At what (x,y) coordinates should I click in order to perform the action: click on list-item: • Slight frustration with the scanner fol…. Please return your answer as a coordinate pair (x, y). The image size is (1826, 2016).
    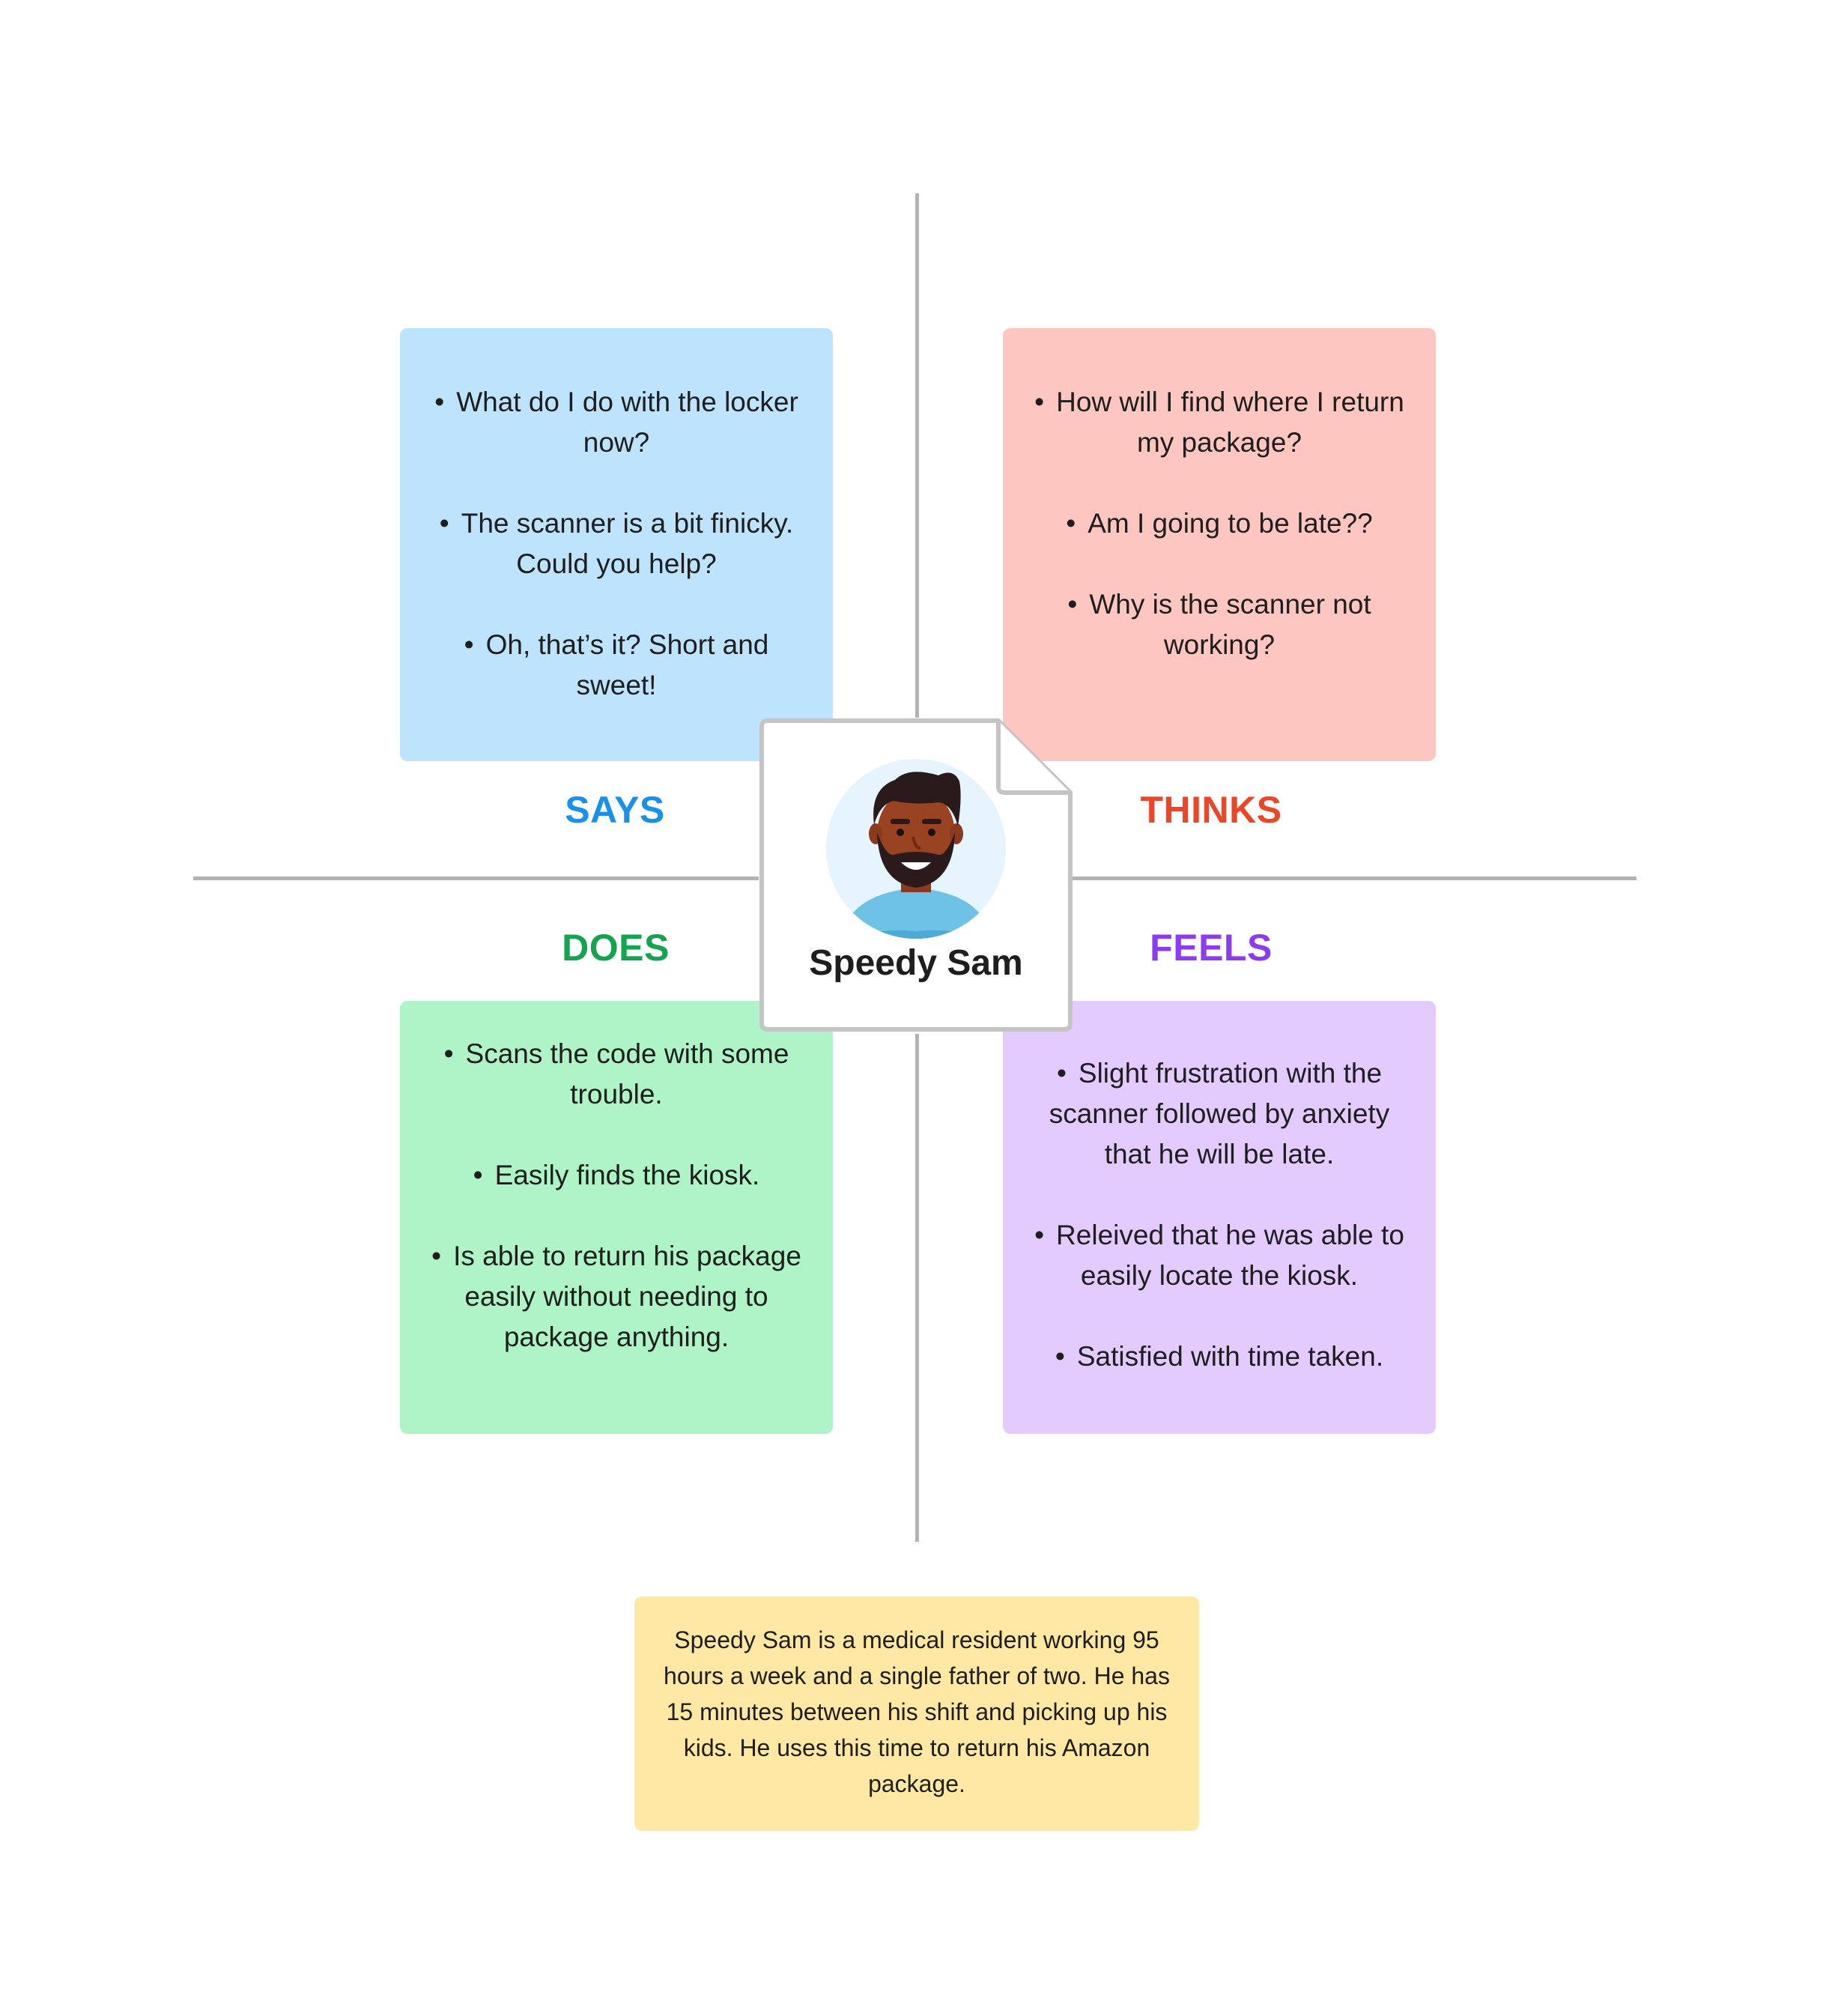
    Looking at the image, I should click on (1219, 1113).